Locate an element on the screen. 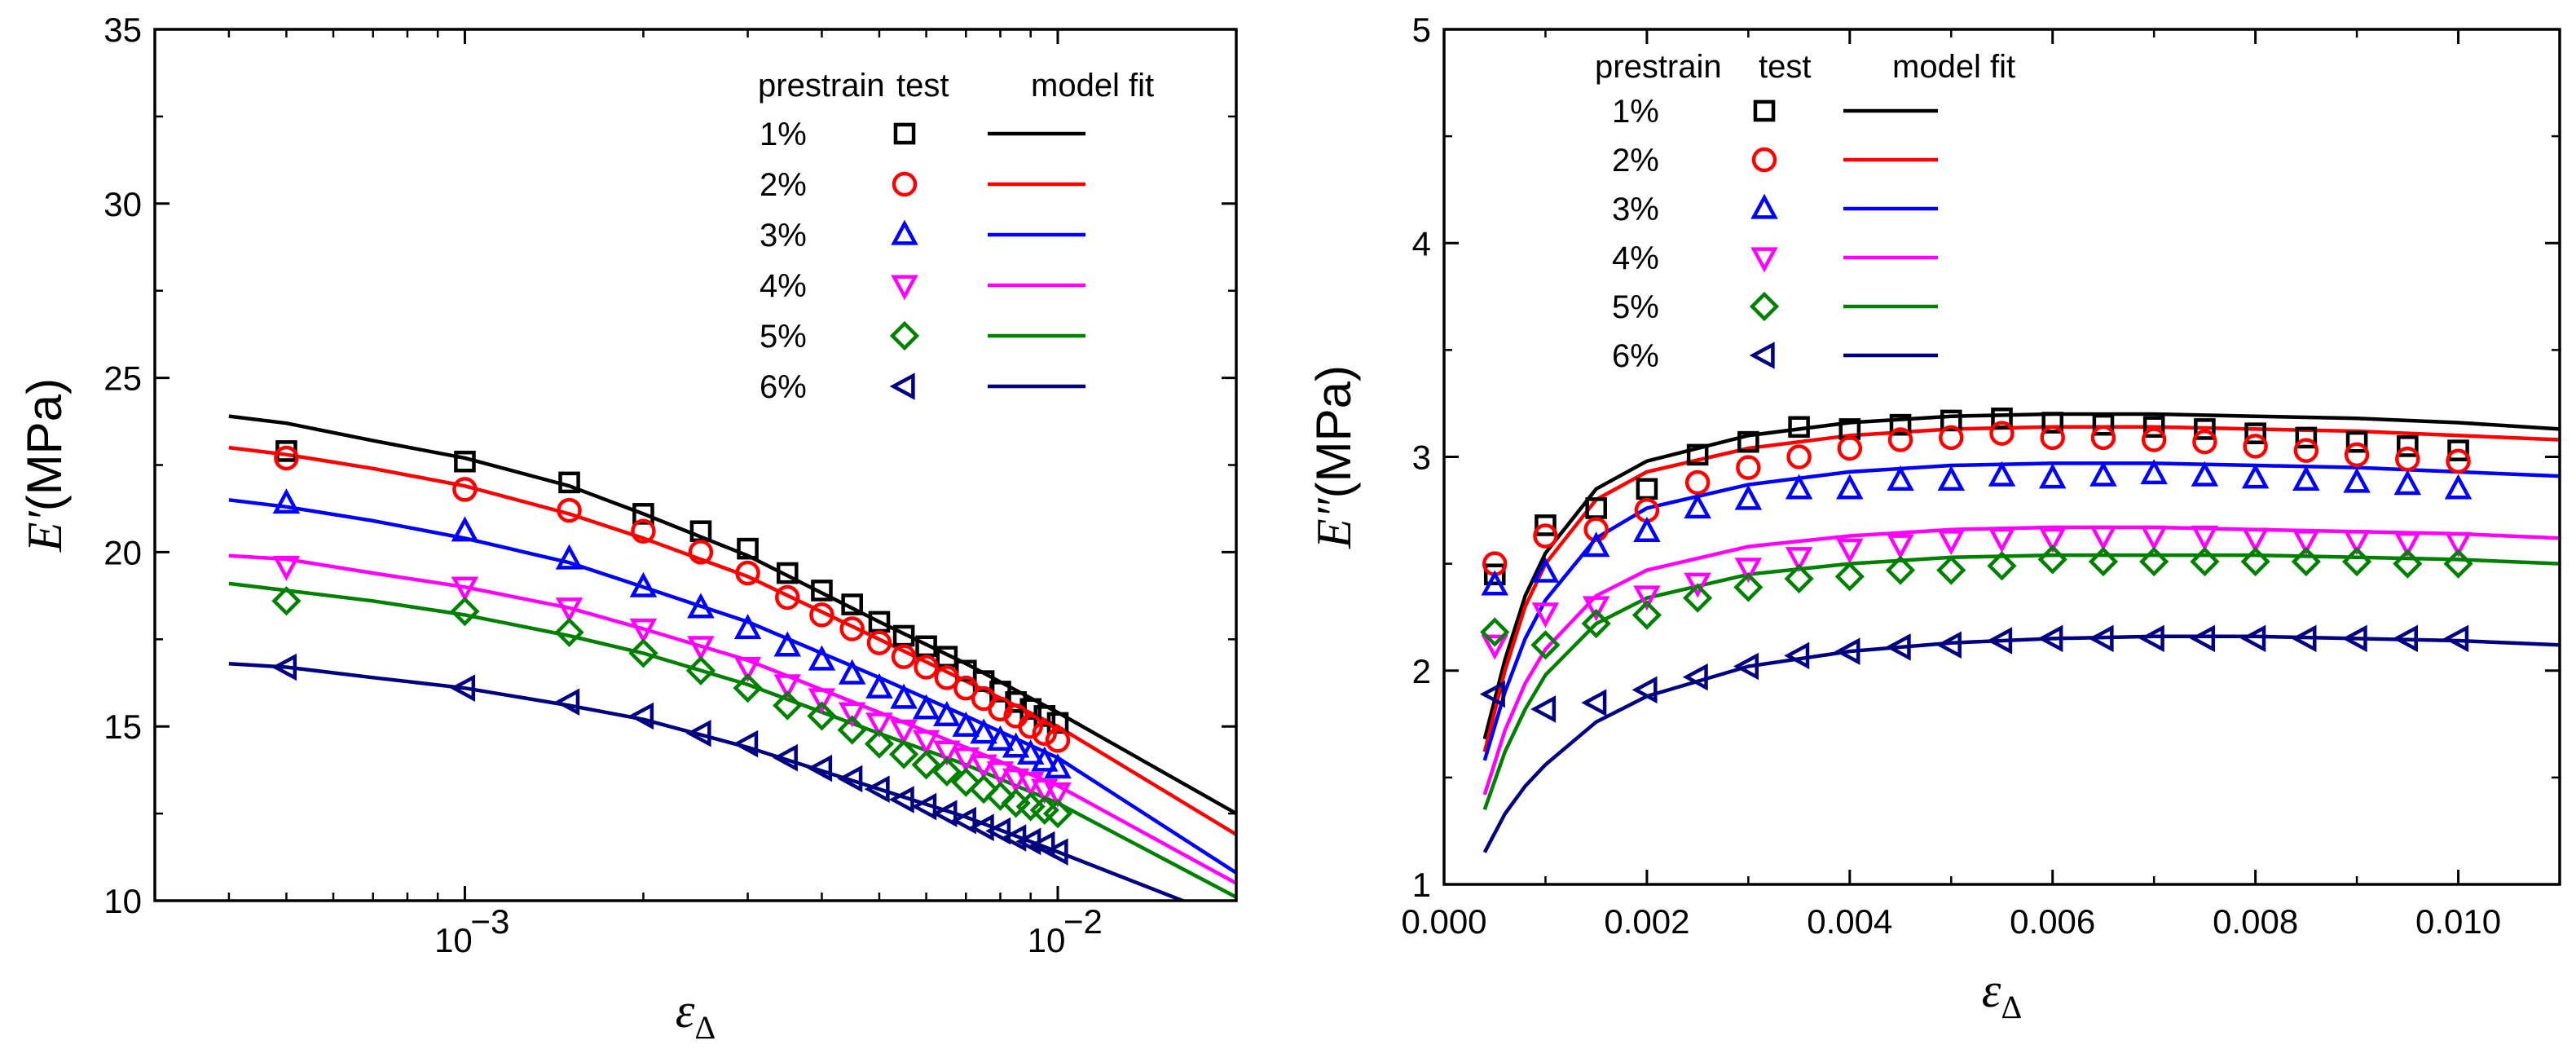 This screenshot has height=1058, width=2576. legend-marker-5% is located at coordinates (1764, 306).